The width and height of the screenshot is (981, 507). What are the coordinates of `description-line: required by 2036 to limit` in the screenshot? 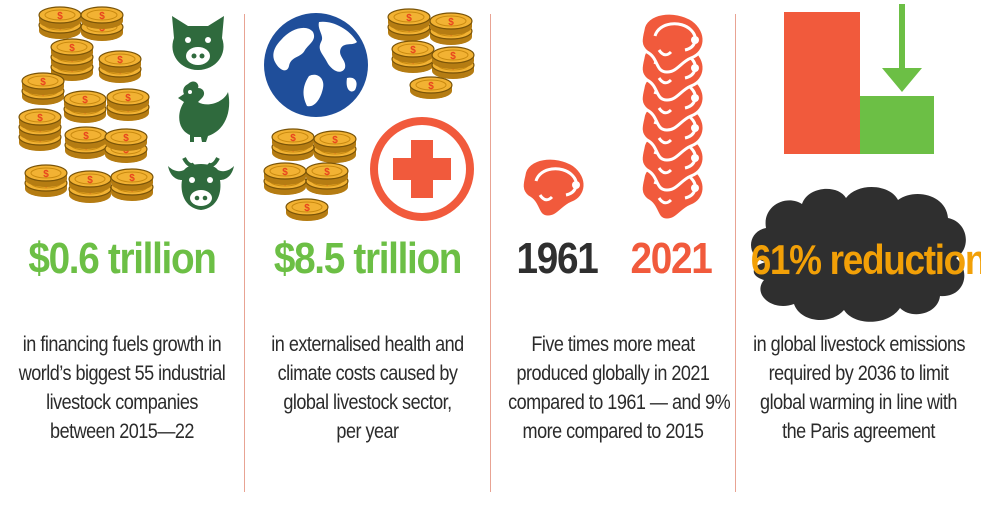 It's located at (858, 373).